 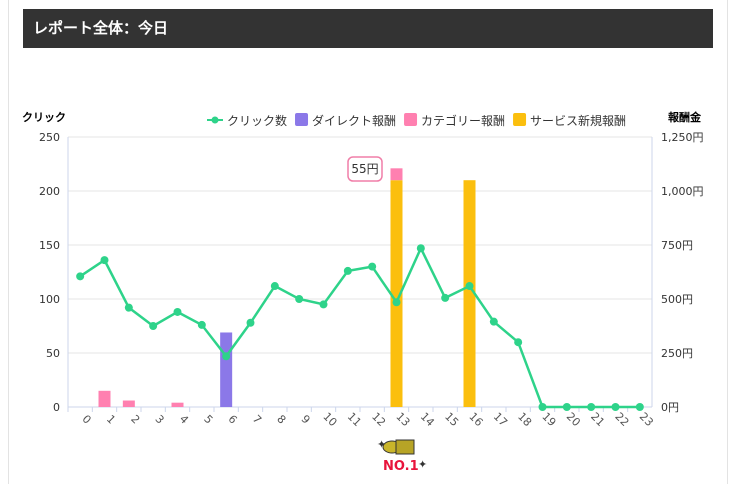 What do you see at coordinates (257, 419) in the screenshot?
I see `x-tick-label: 7` at bounding box center [257, 419].